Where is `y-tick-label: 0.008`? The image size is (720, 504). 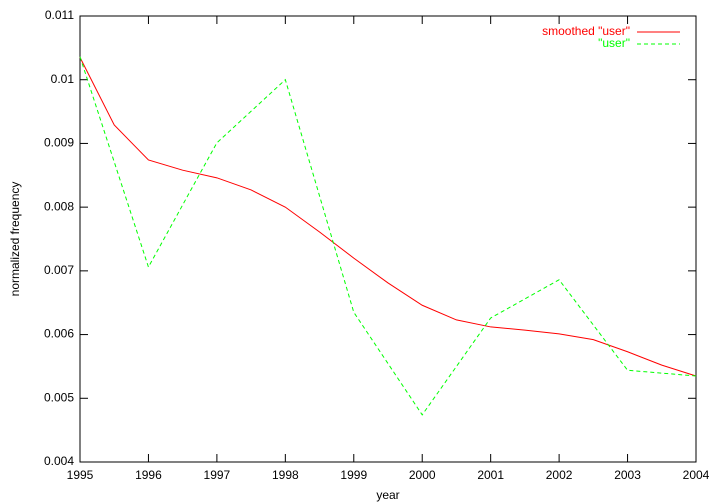
y-tick-label: 0.008 is located at coordinates (59, 206).